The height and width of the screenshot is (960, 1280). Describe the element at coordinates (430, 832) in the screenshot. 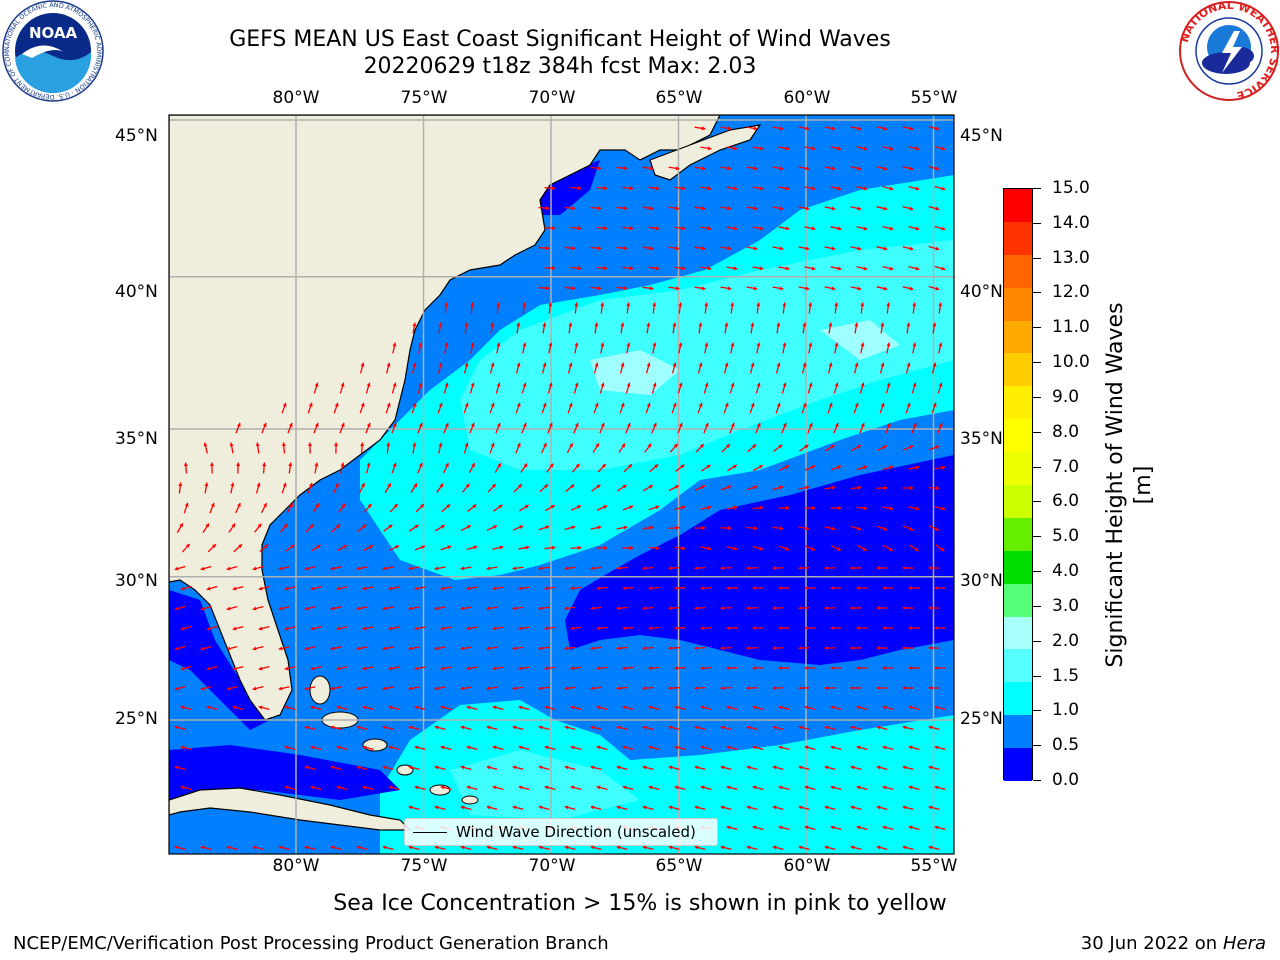

I see `legend-line-icon` at that location.